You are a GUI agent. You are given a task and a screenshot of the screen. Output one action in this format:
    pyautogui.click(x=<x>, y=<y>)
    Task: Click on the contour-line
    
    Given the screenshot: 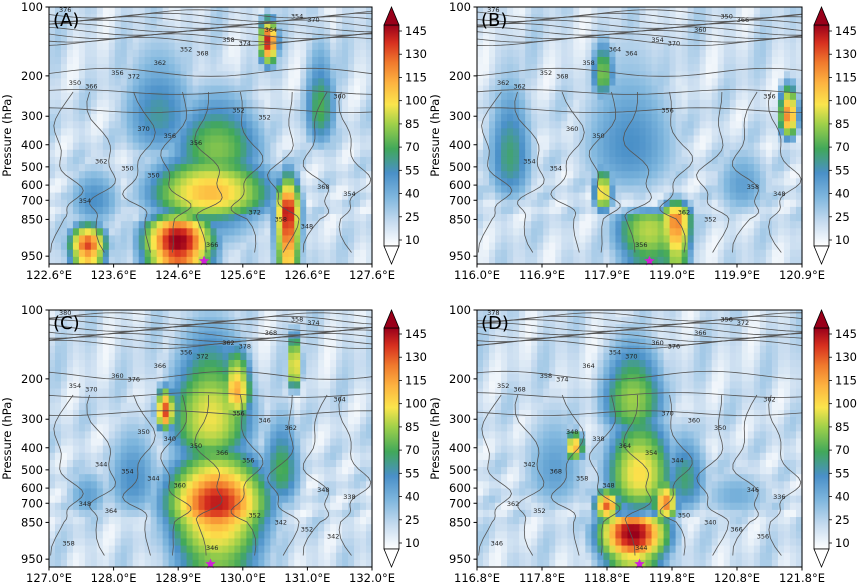 What is the action you would take?
    pyautogui.click(x=529, y=172)
    